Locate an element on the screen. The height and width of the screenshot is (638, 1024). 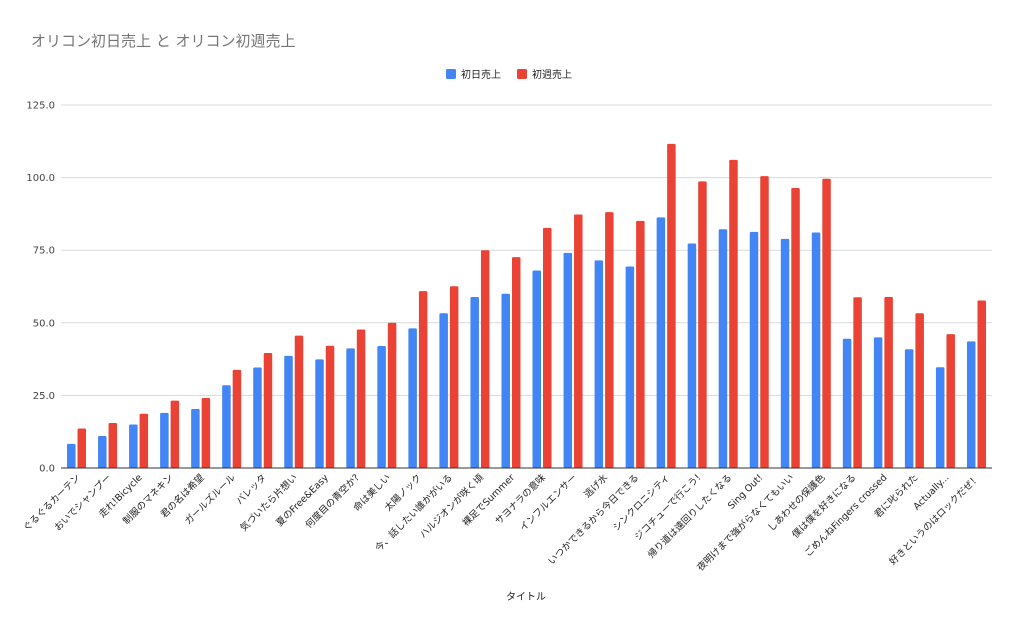
x-tick-label: シンクロニシティ is located at coordinates (641, 502).